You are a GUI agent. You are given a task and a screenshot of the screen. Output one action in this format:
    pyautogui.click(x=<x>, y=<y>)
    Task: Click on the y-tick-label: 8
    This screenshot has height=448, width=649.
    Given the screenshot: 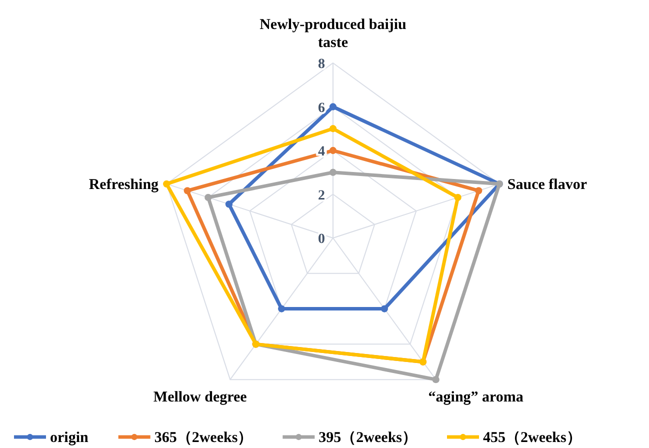 What is the action you would take?
    pyautogui.click(x=321, y=64)
    